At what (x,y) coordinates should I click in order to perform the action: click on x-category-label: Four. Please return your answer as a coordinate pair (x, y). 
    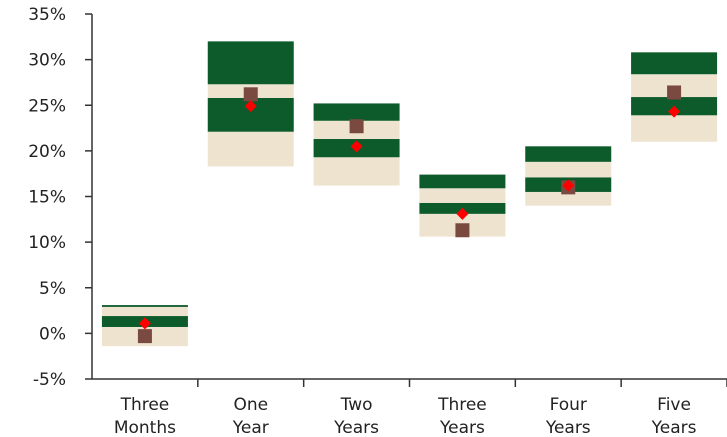
    Looking at the image, I should click on (568, 405).